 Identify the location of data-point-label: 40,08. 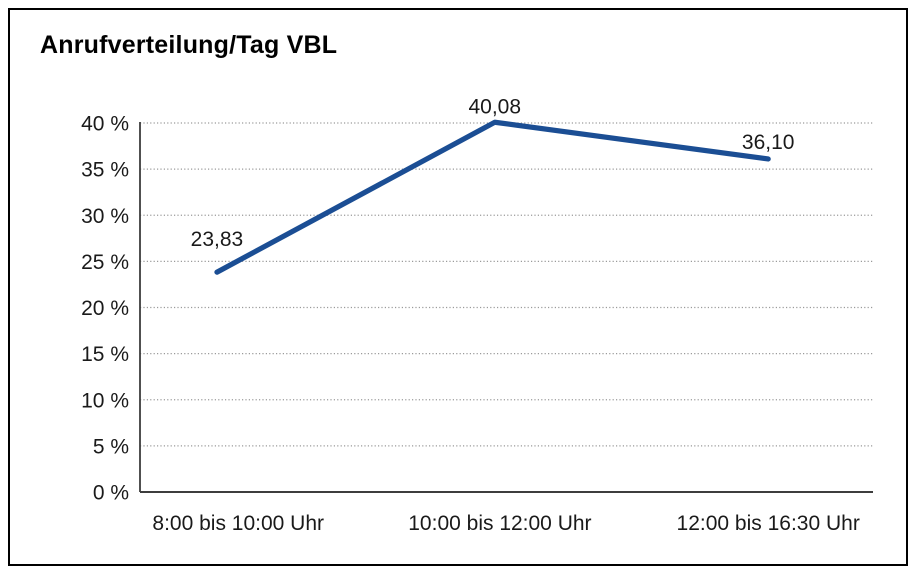
(494, 106).